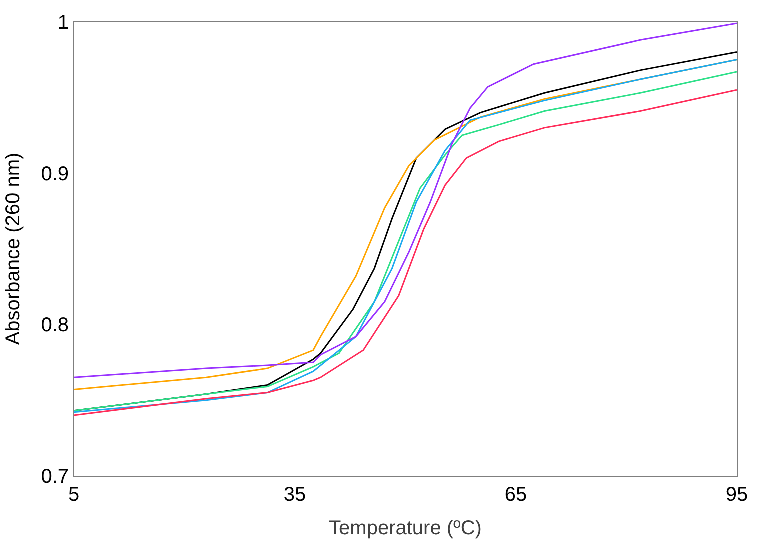 This screenshot has width=760, height=547. What do you see at coordinates (55, 325) in the screenshot?
I see `y-tick-label: 0.8` at bounding box center [55, 325].